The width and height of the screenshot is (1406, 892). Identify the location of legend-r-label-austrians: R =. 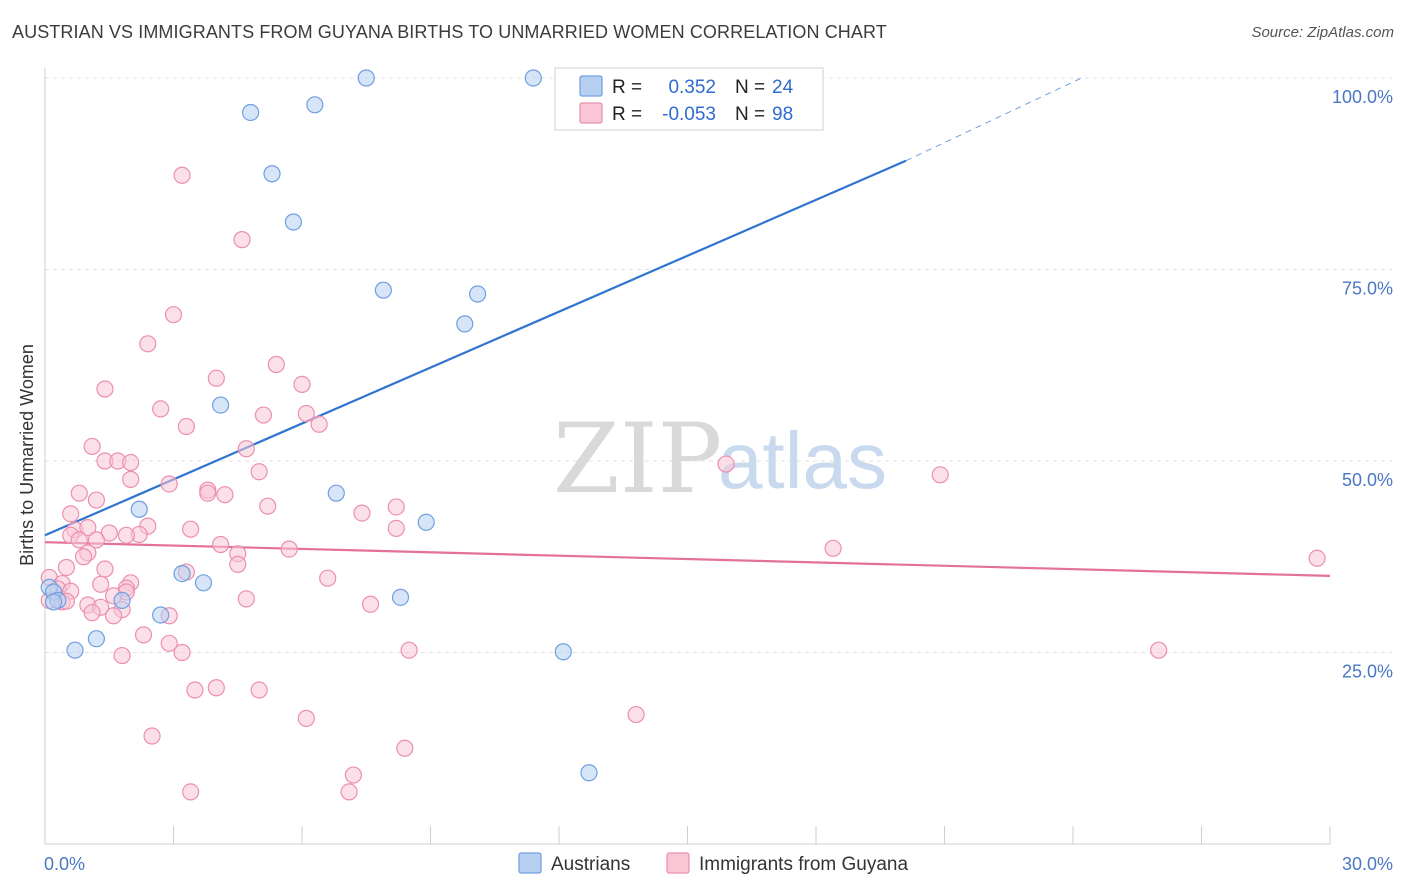
(627, 87).